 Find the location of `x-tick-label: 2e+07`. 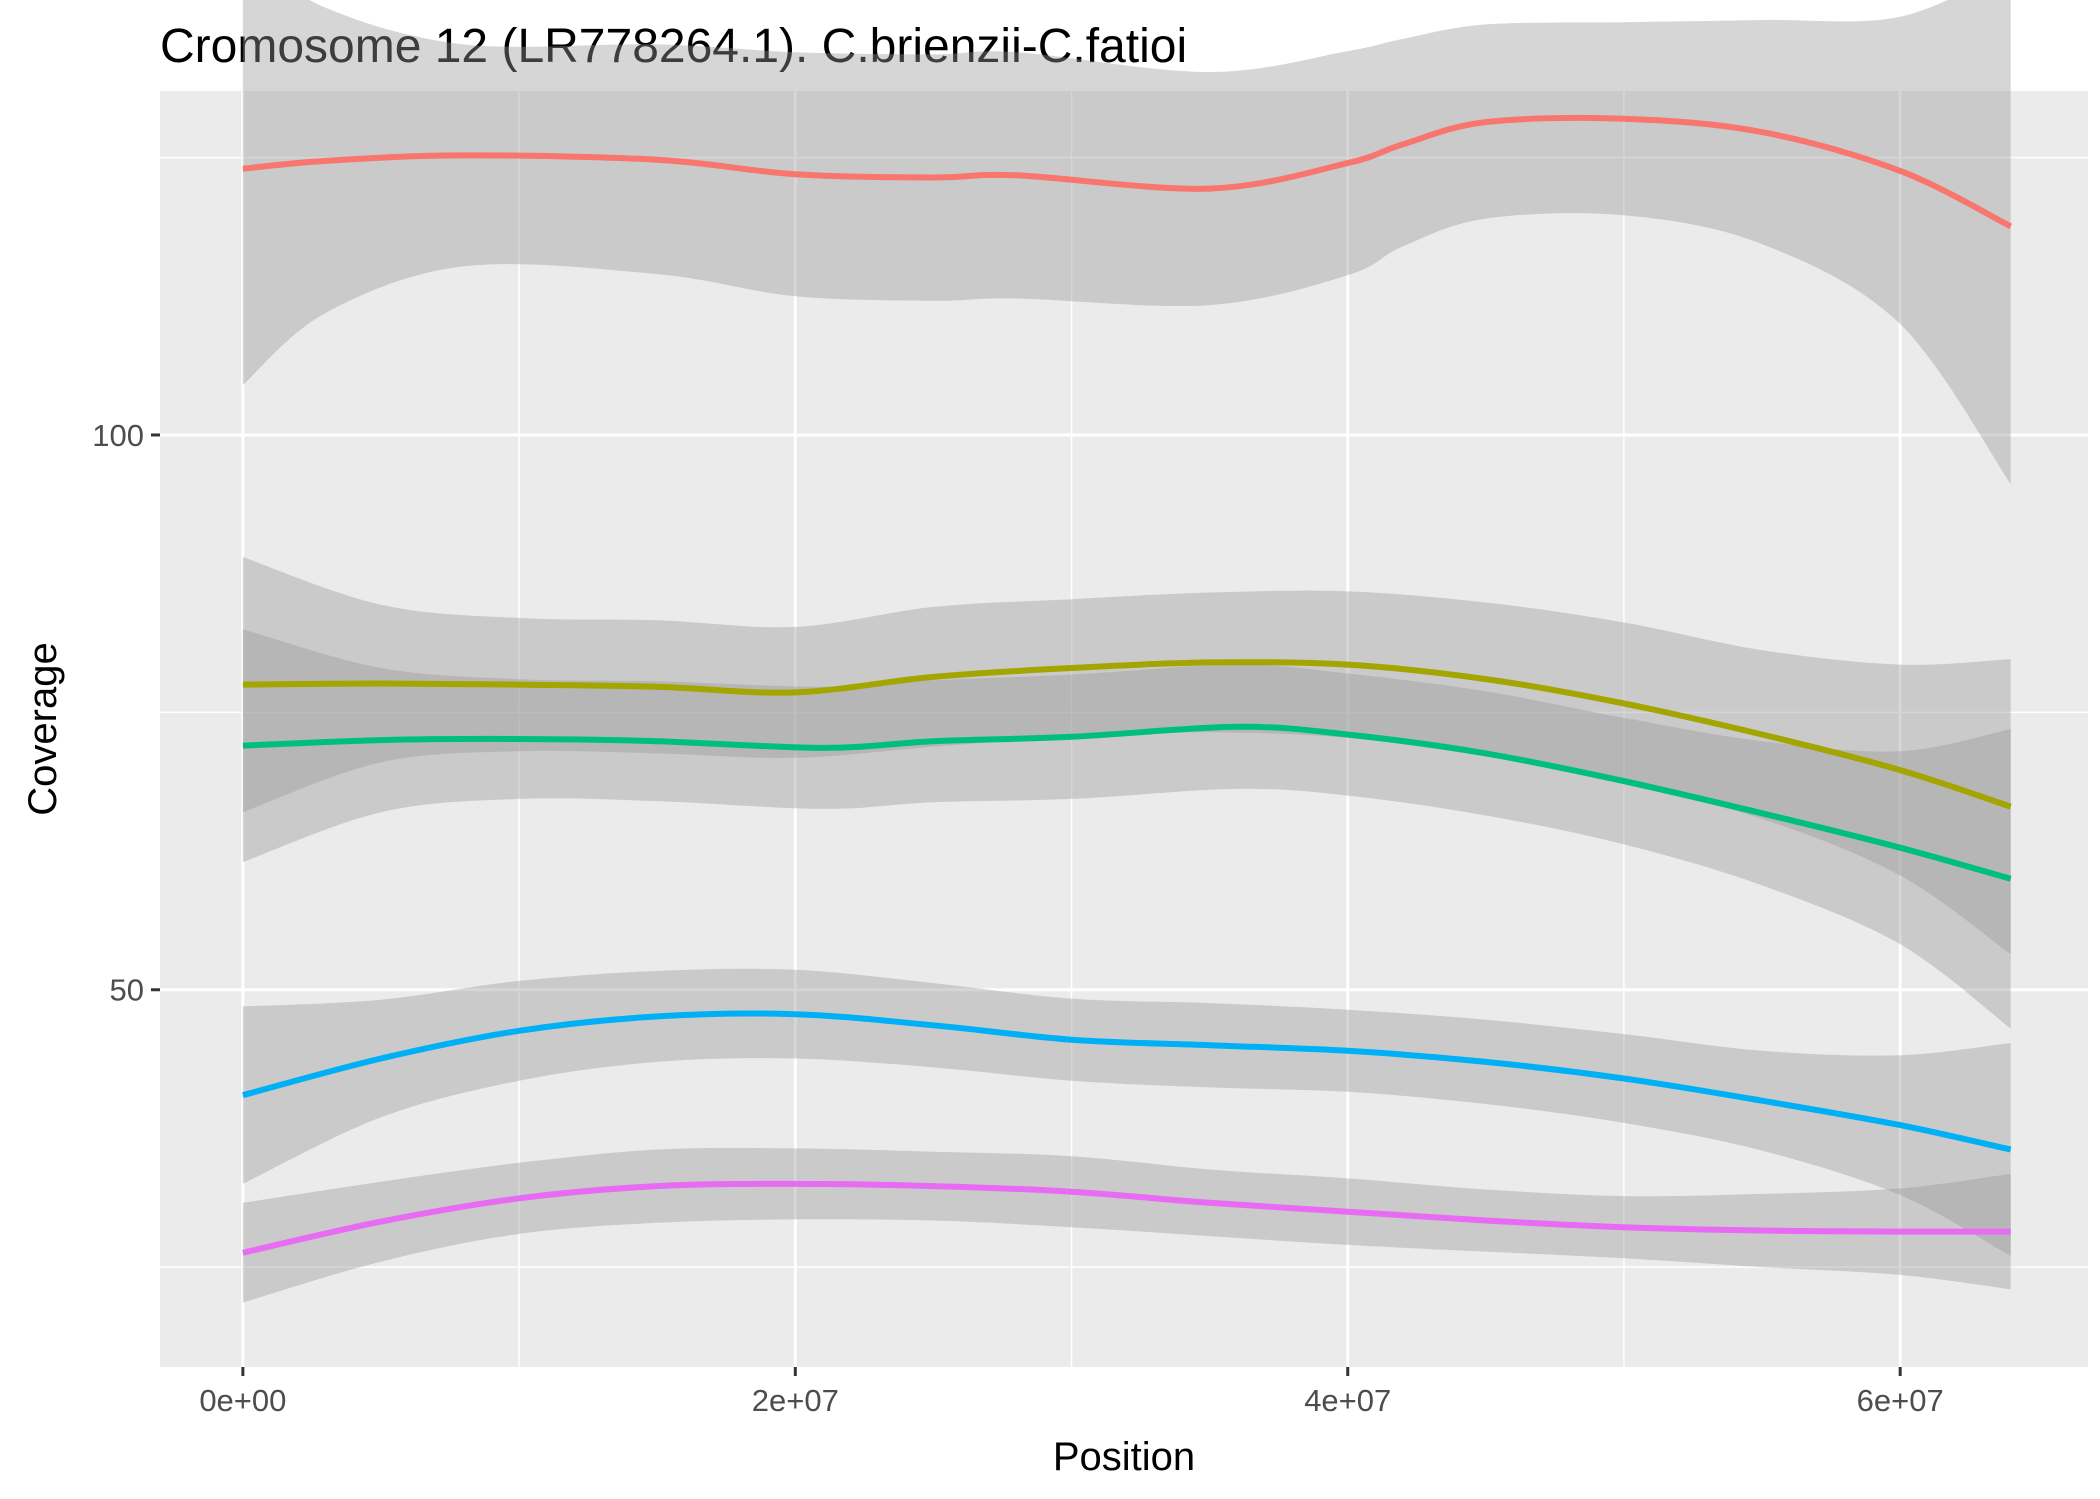

x-tick-label: 2e+07 is located at coordinates (795, 1400).